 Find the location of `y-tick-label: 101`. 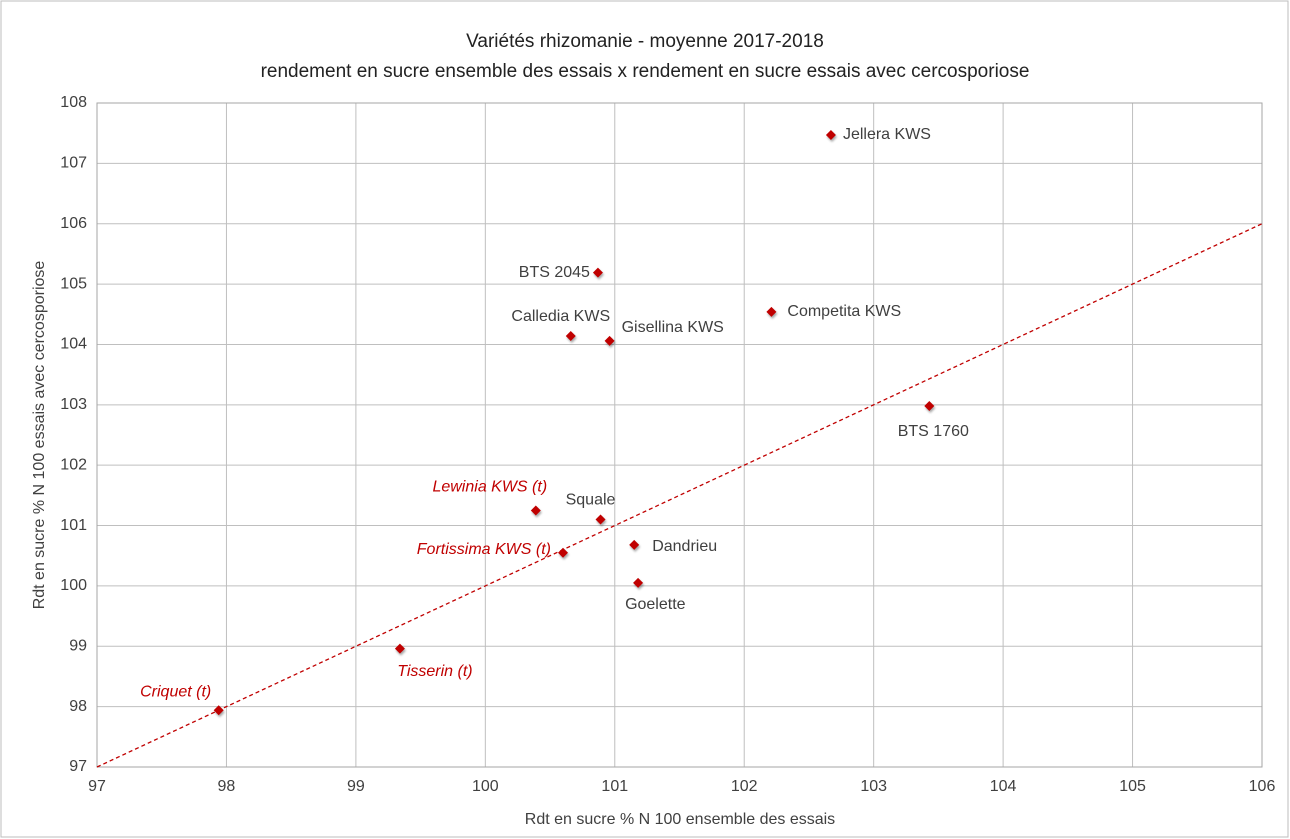

y-tick-label: 101 is located at coordinates (73, 525).